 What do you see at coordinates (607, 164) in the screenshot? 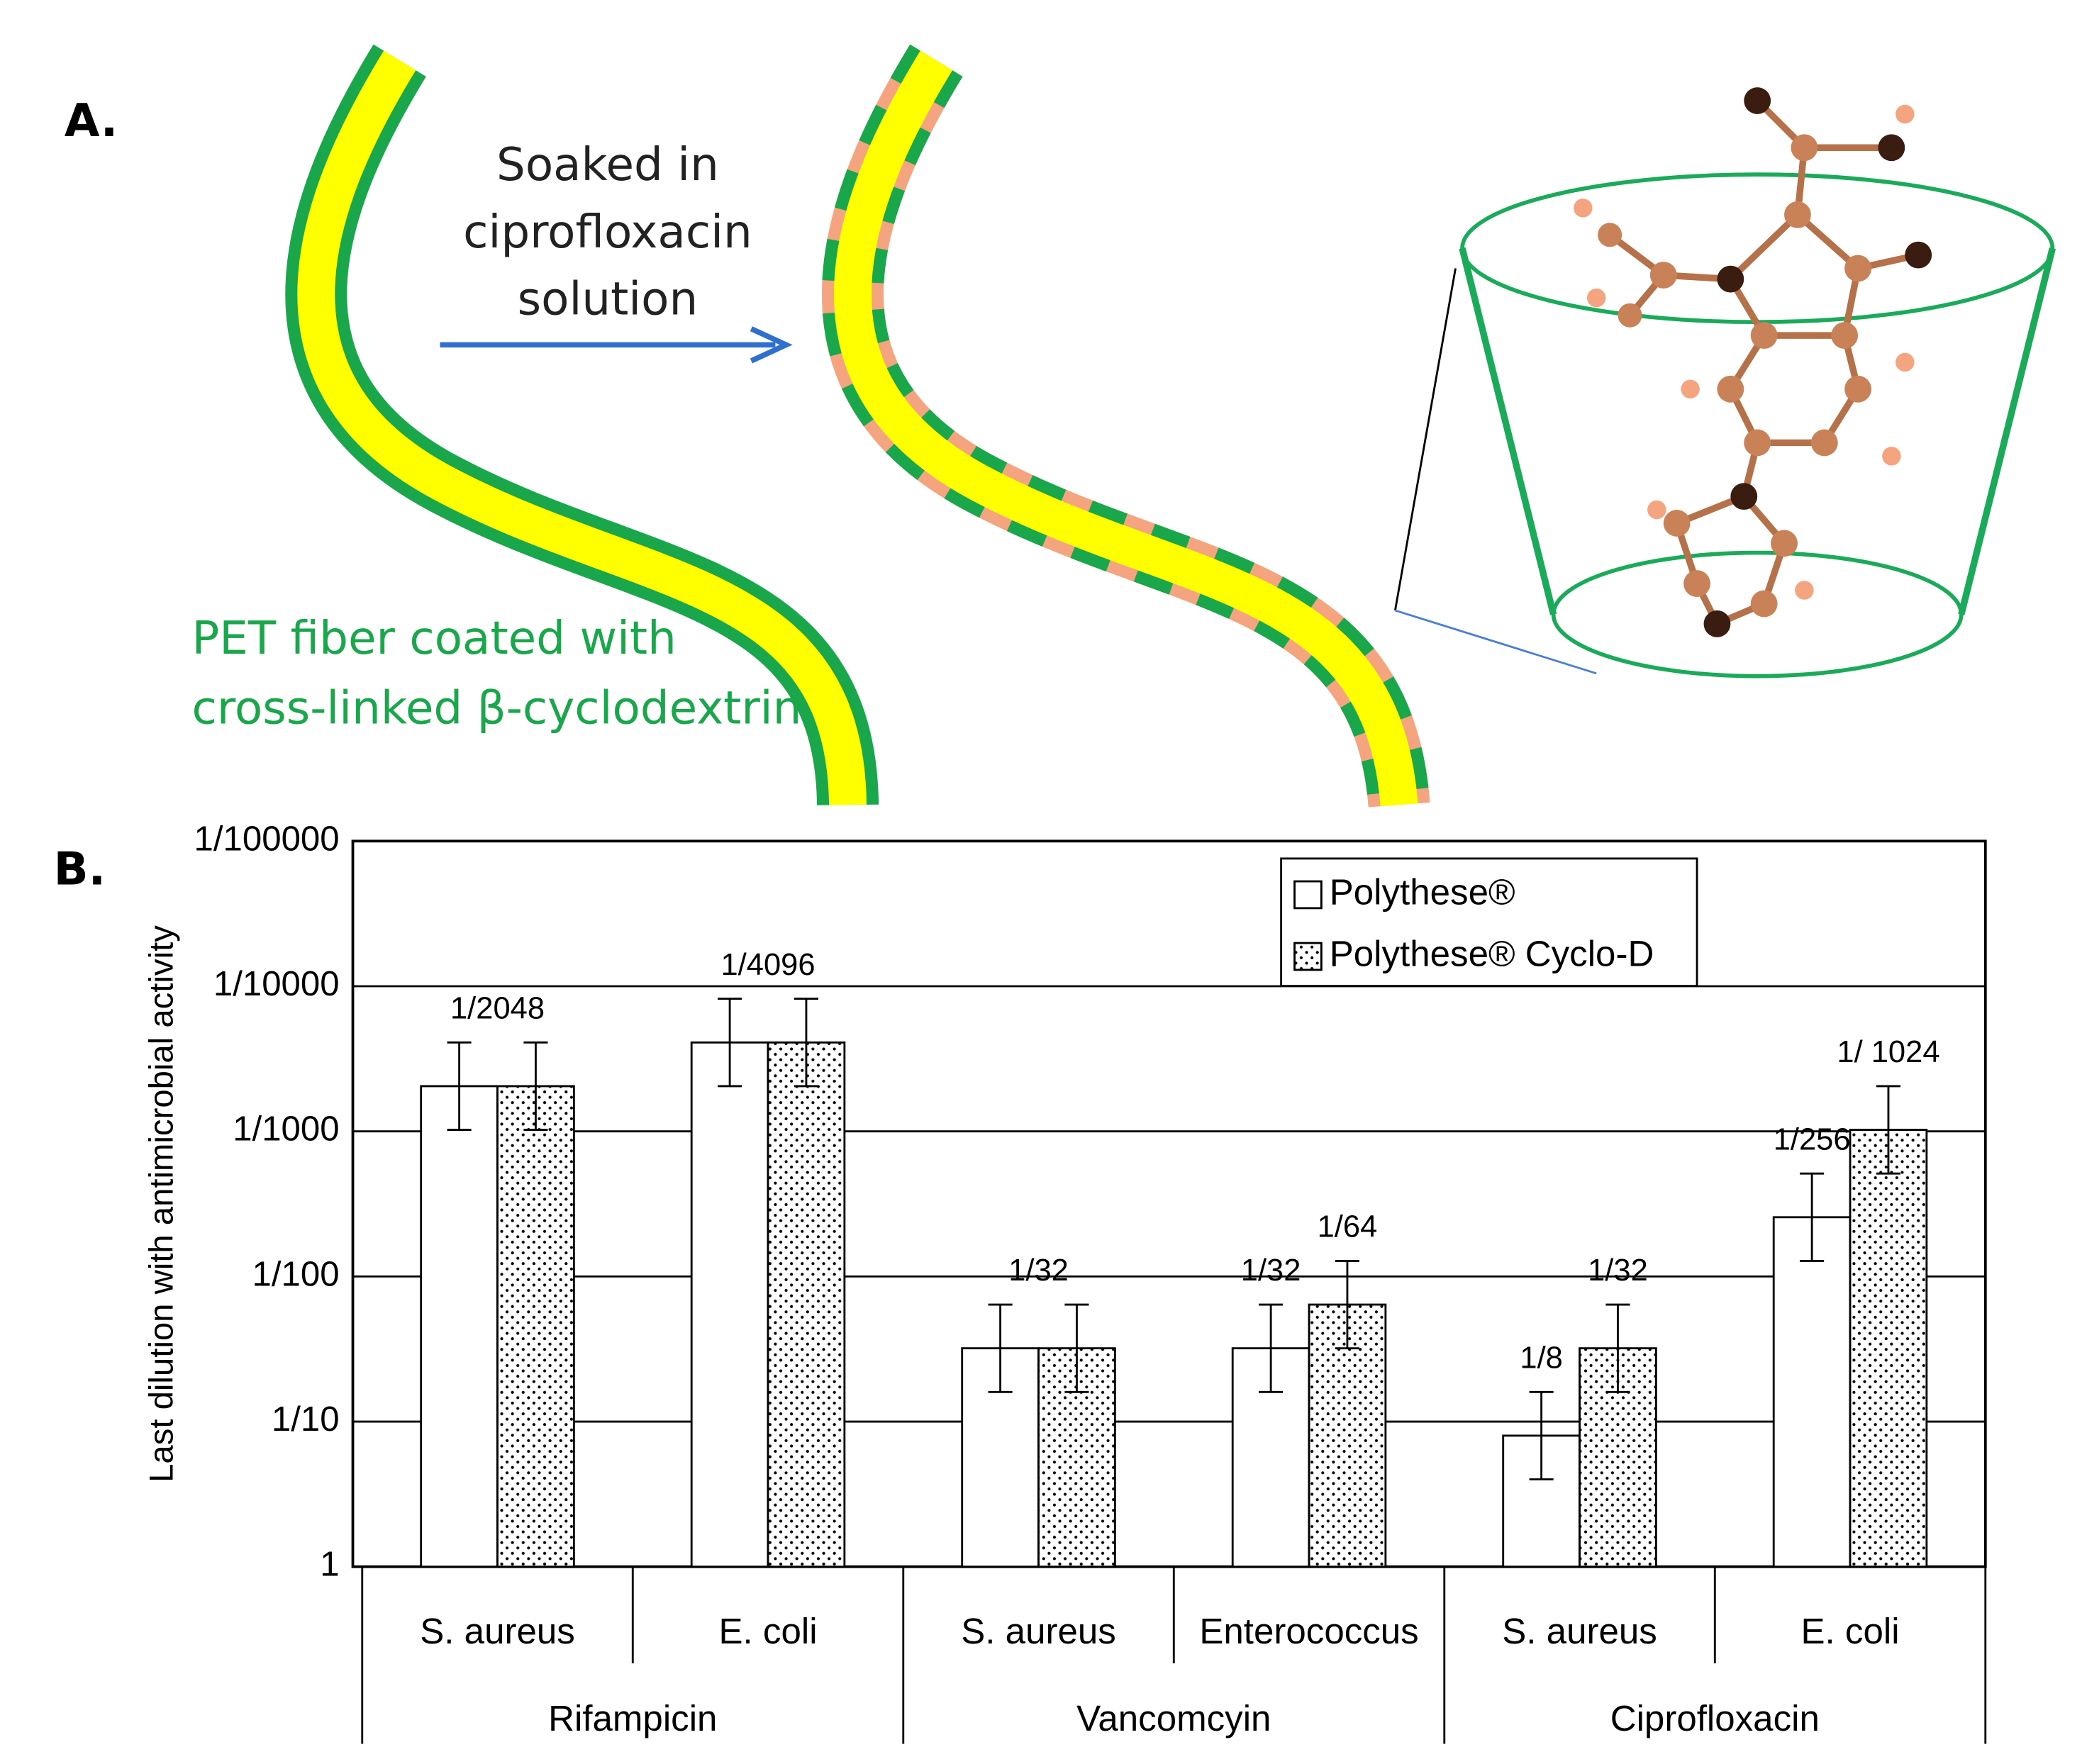
I see `arrow-label: Soaked in` at bounding box center [607, 164].